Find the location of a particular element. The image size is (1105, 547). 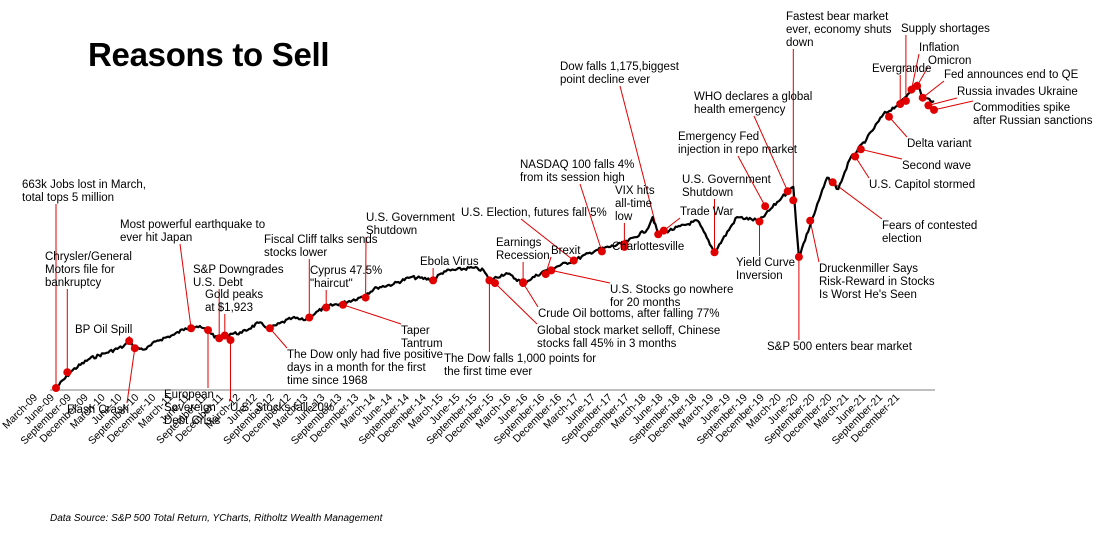

annotation-label: European Sovereign Debt Crisis is located at coordinates (192, 408).